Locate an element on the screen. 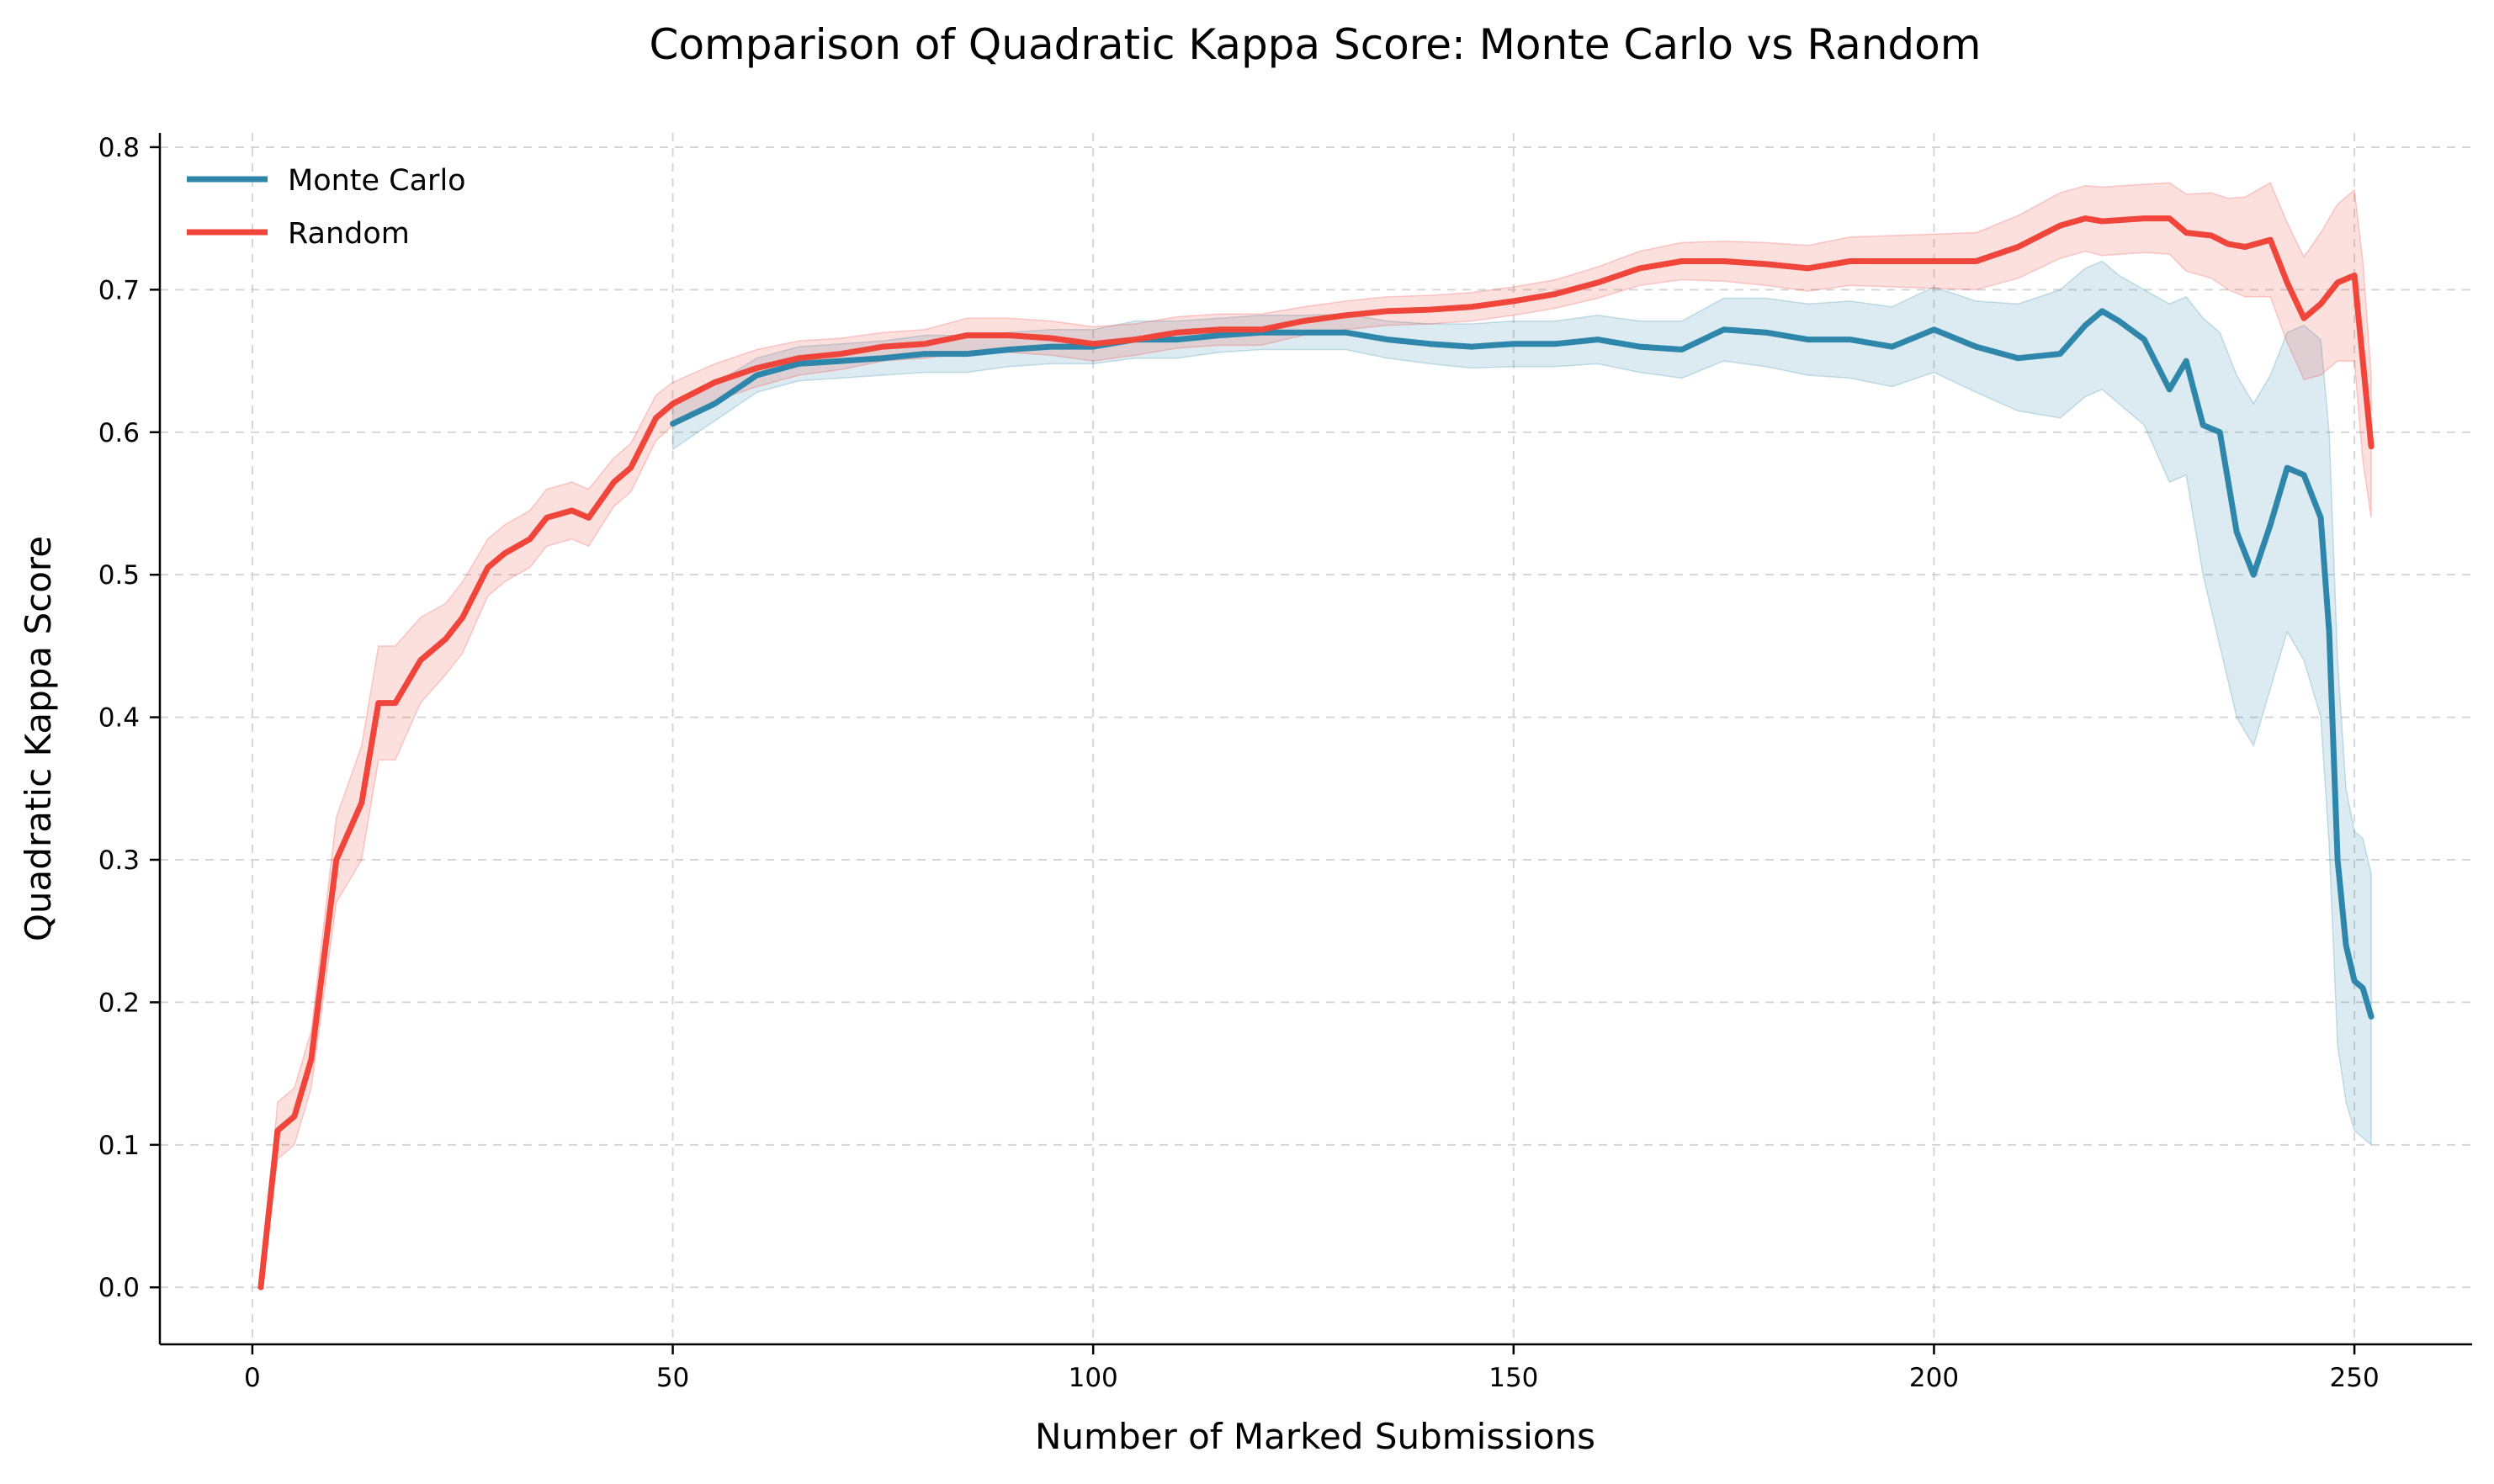 This screenshot has height=1484, width=2494. x-axis-label: Number of Marked Submissions is located at coordinates (1315, 1436).